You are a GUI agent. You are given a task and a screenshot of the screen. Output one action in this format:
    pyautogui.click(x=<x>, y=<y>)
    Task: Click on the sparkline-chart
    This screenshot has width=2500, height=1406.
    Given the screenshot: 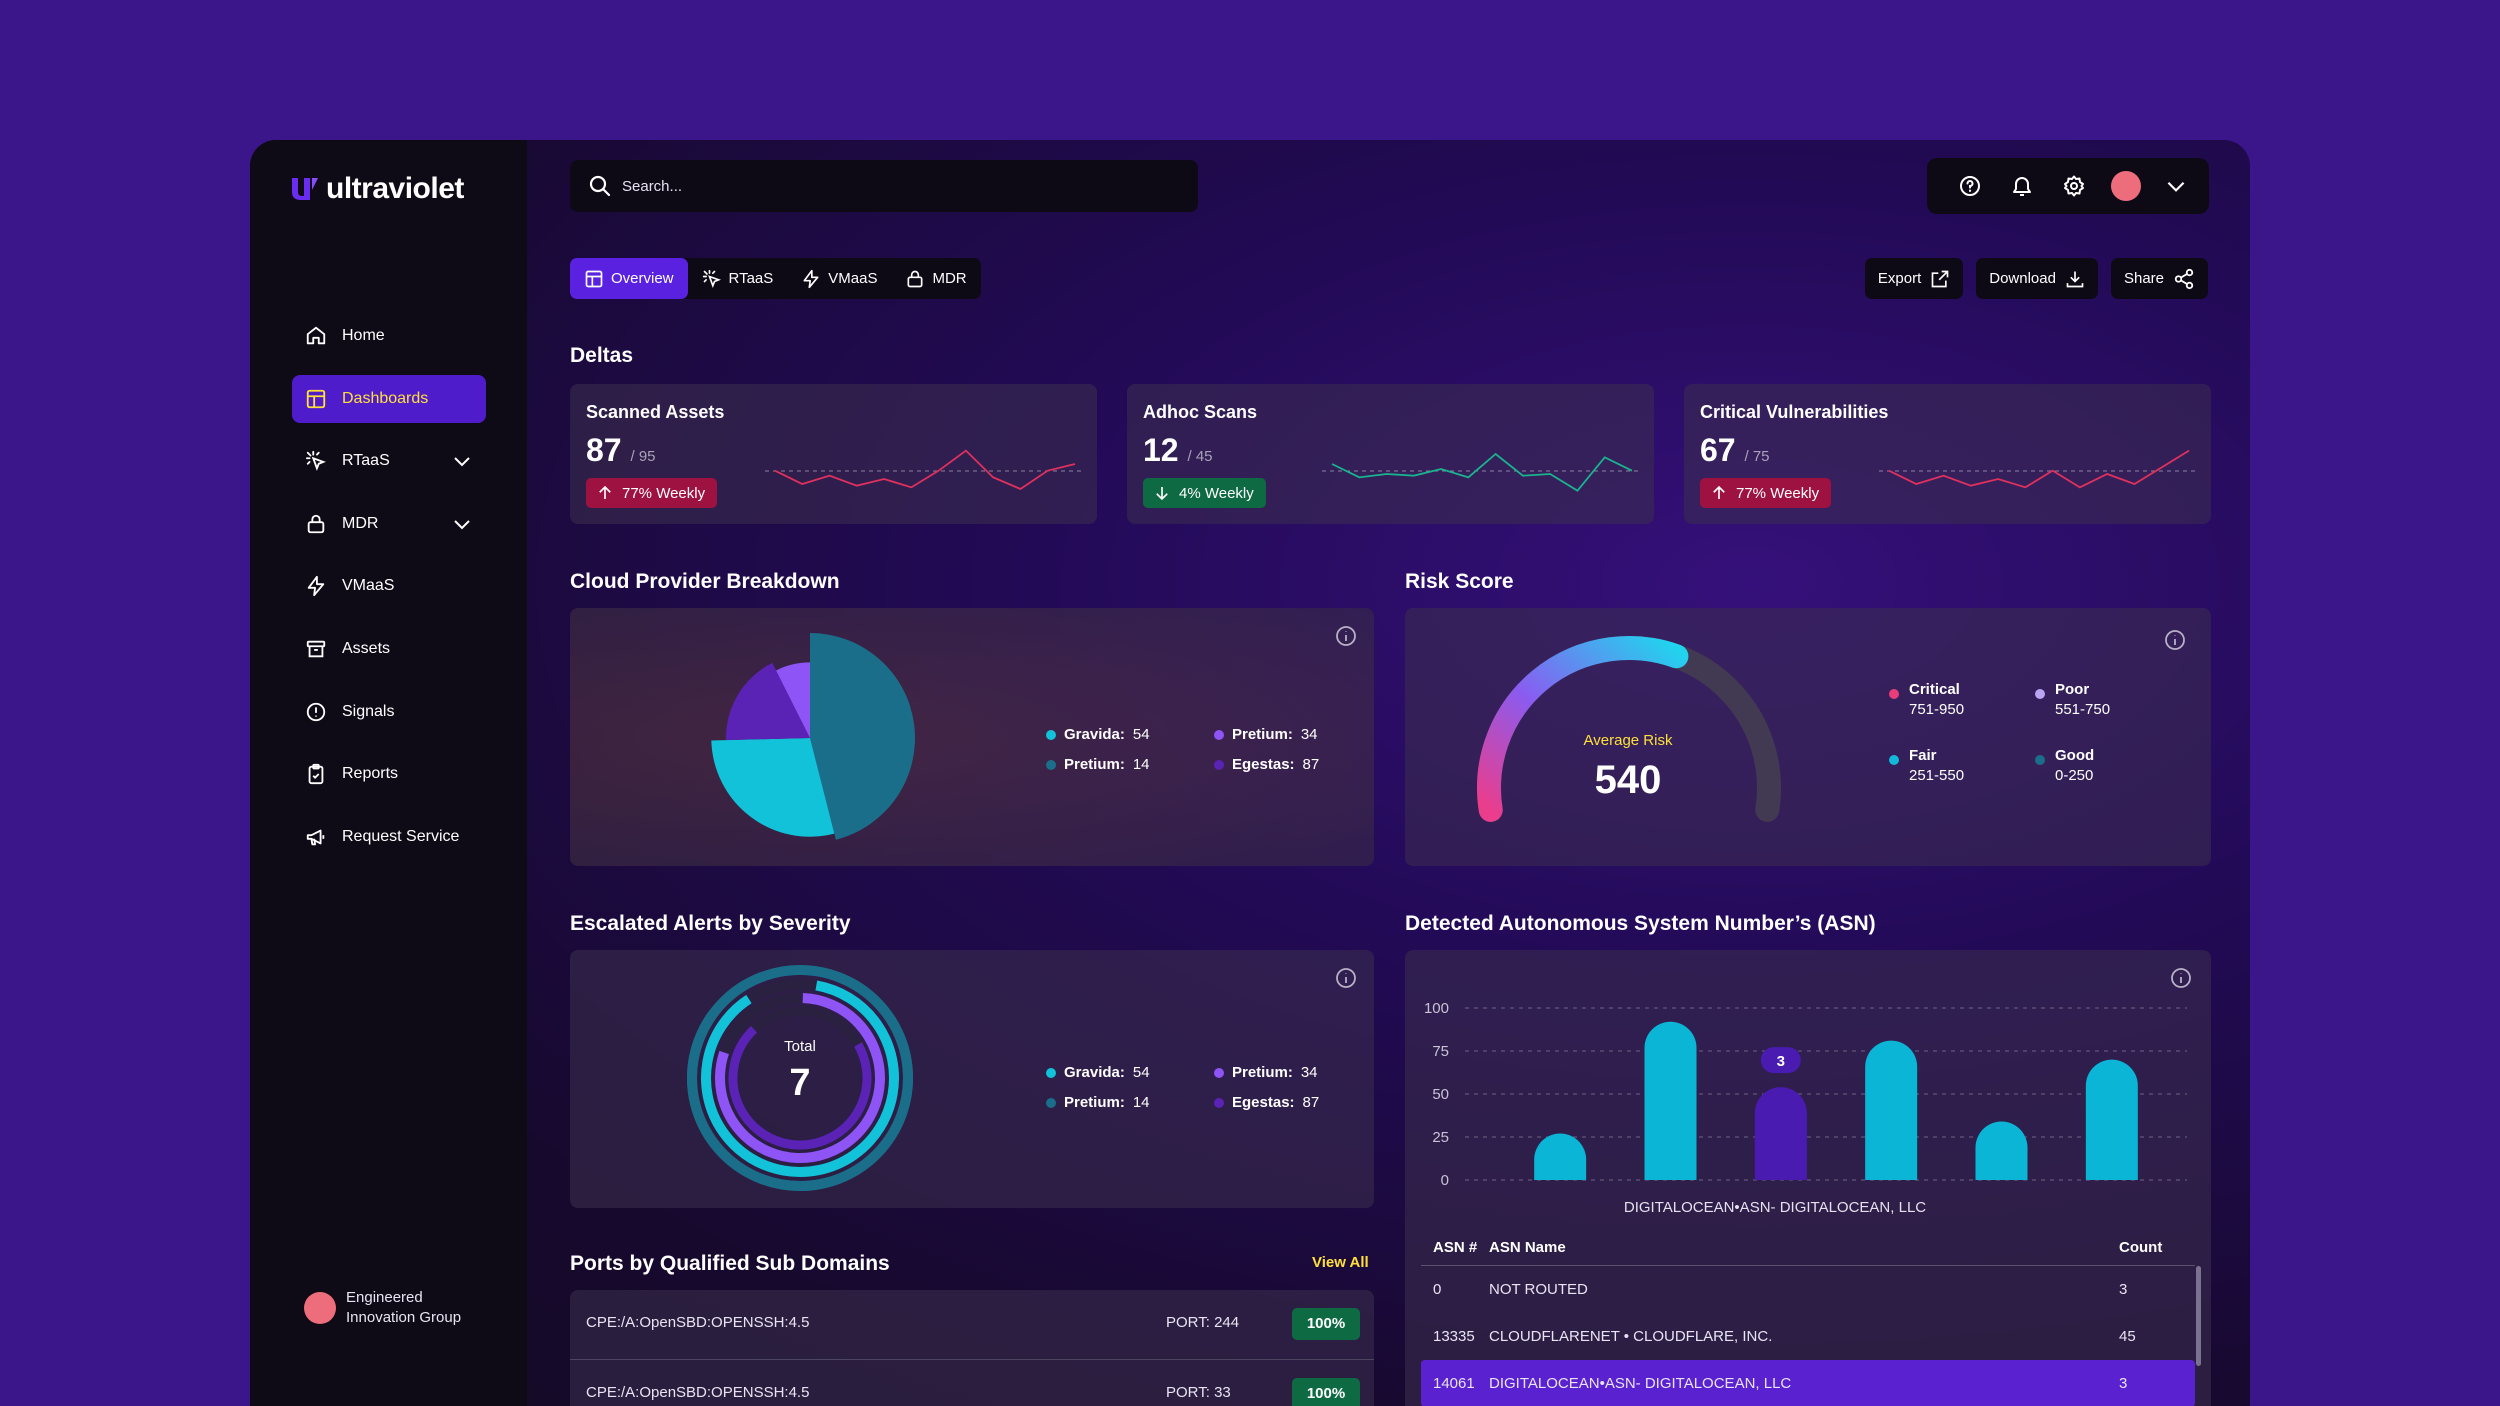 What is the action you would take?
    pyautogui.click(x=2039, y=469)
    